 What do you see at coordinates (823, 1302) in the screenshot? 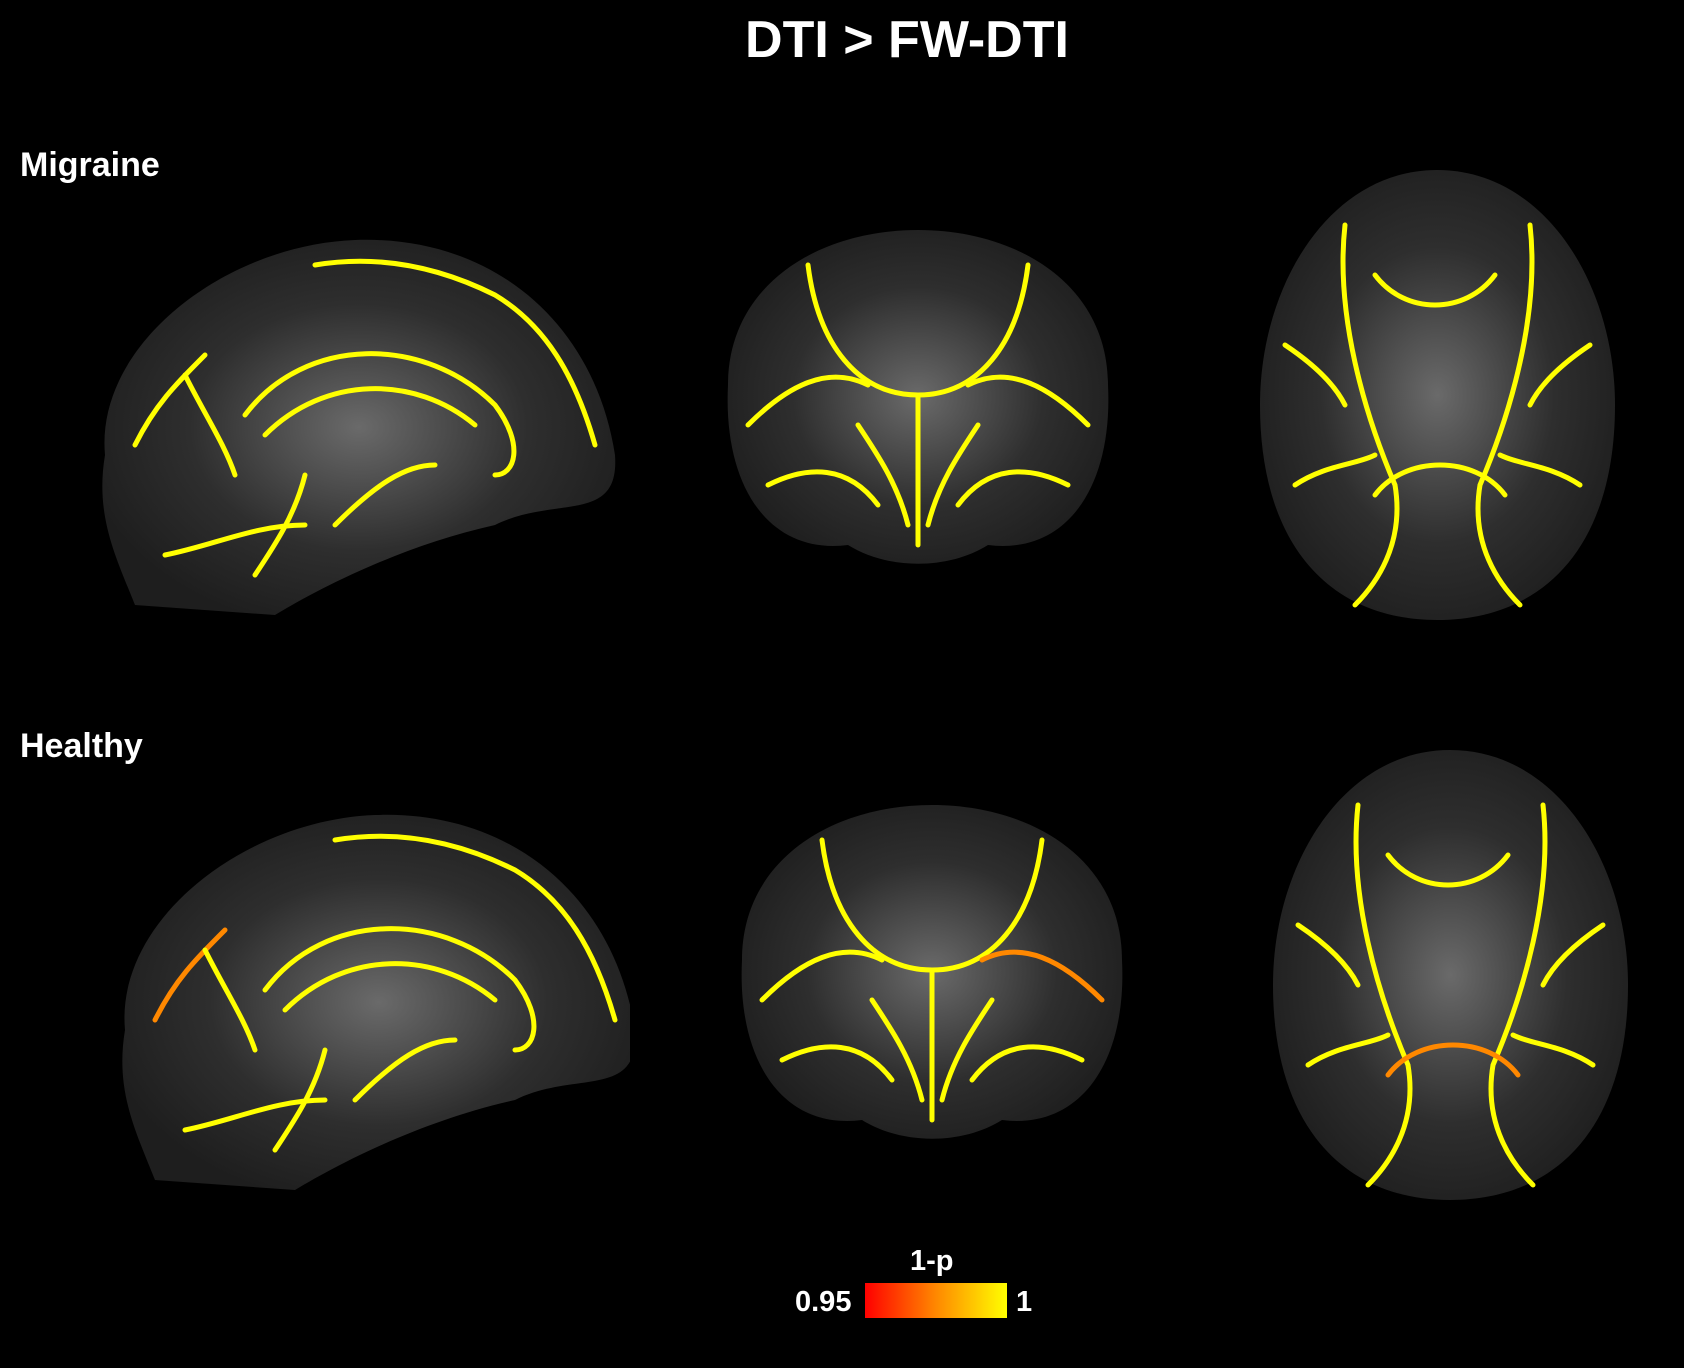
I see `colorbar-min-label: 0.95` at bounding box center [823, 1302].